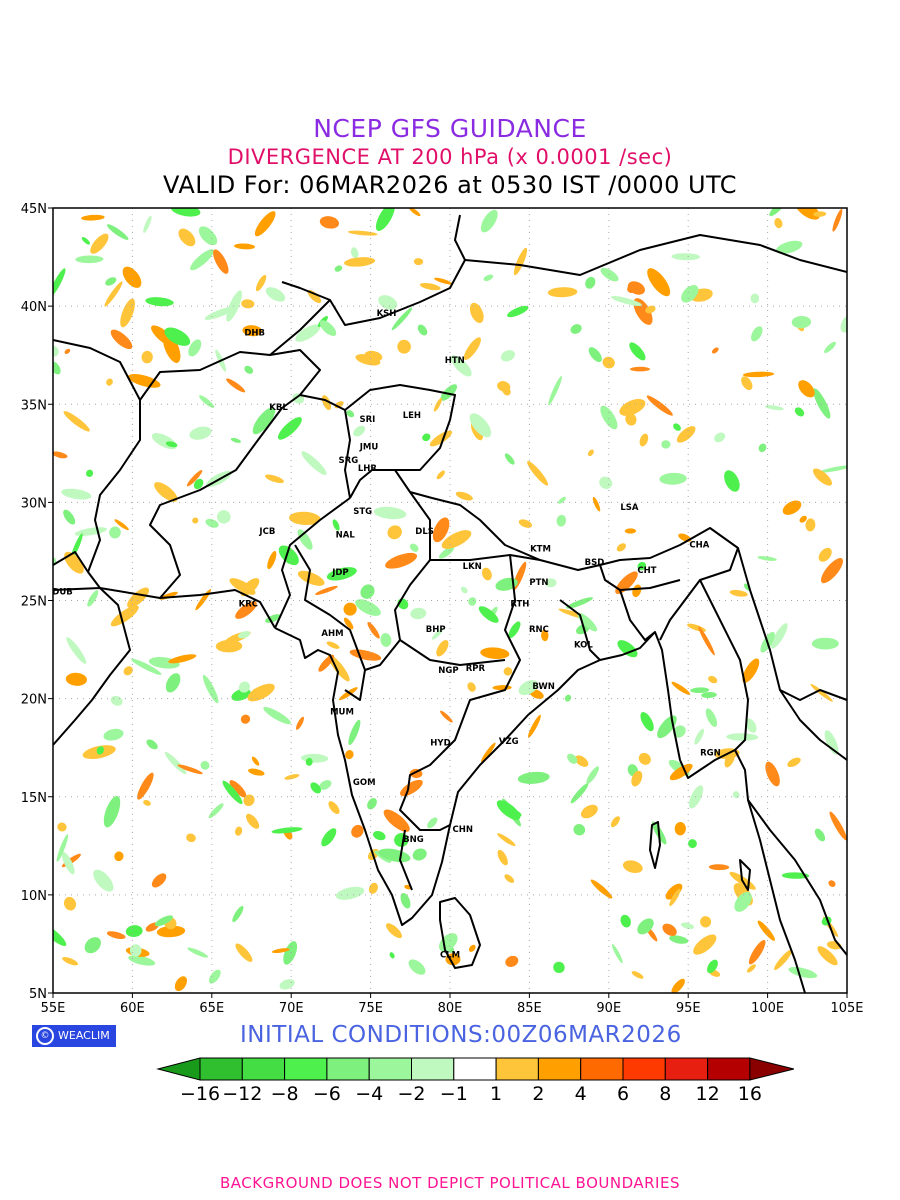 This screenshot has width=900, height=1200. I want to click on chart-subtitle: DIVERGENCE AT 200 hPa (x 0.0001 /sec), so click(450, 157).